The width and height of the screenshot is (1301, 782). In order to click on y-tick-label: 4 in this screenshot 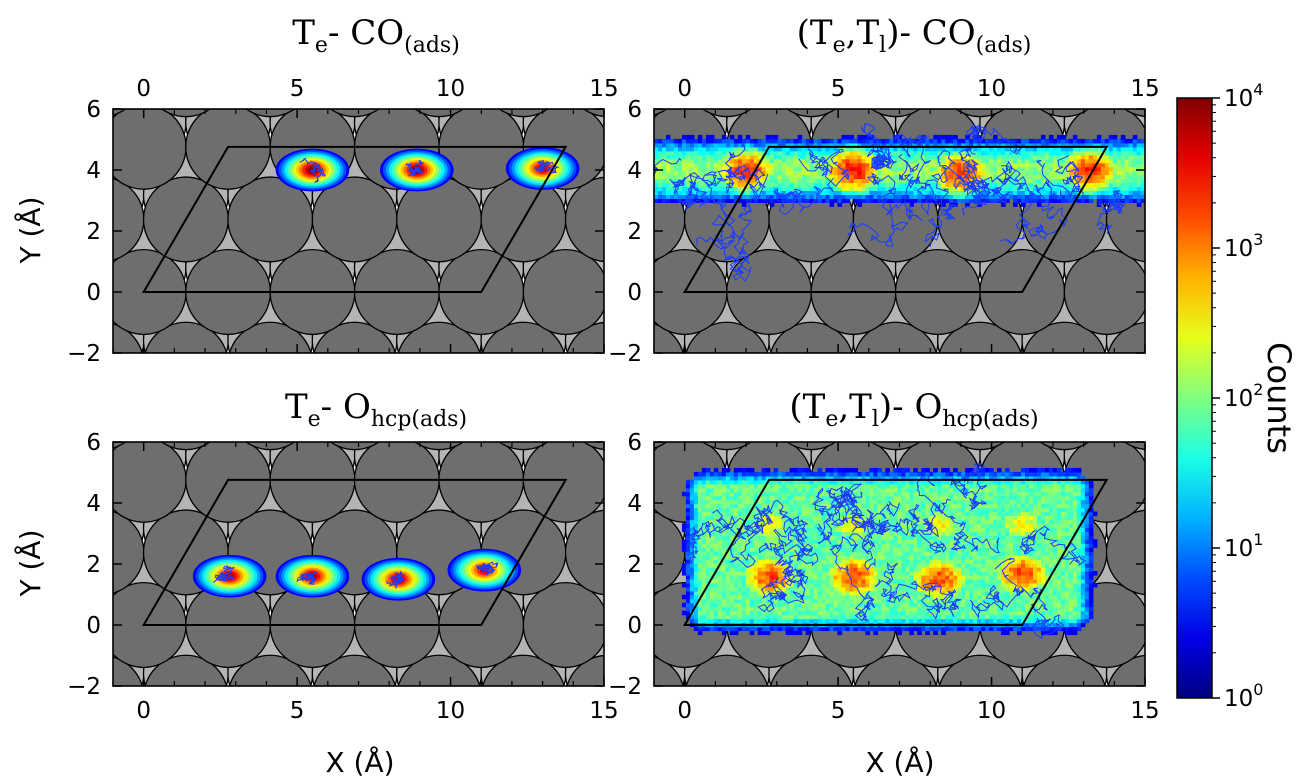, I will do `click(93, 504)`.